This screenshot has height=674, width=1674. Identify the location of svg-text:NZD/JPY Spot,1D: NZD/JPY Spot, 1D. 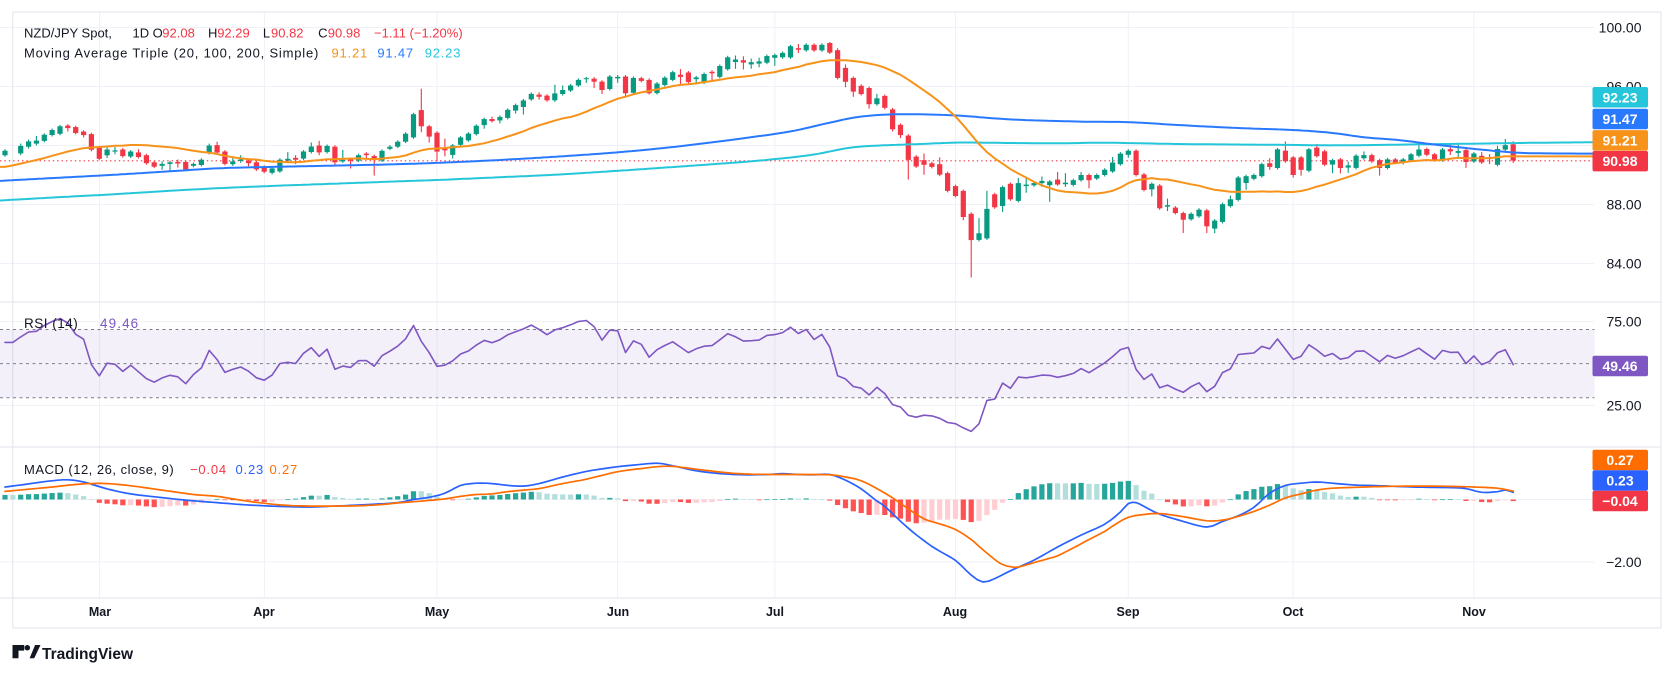
(86, 33).